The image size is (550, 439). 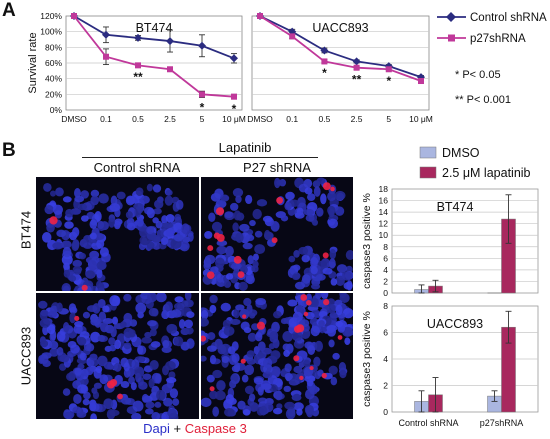 I want to click on legend-swatch-dmso, so click(x=428, y=152).